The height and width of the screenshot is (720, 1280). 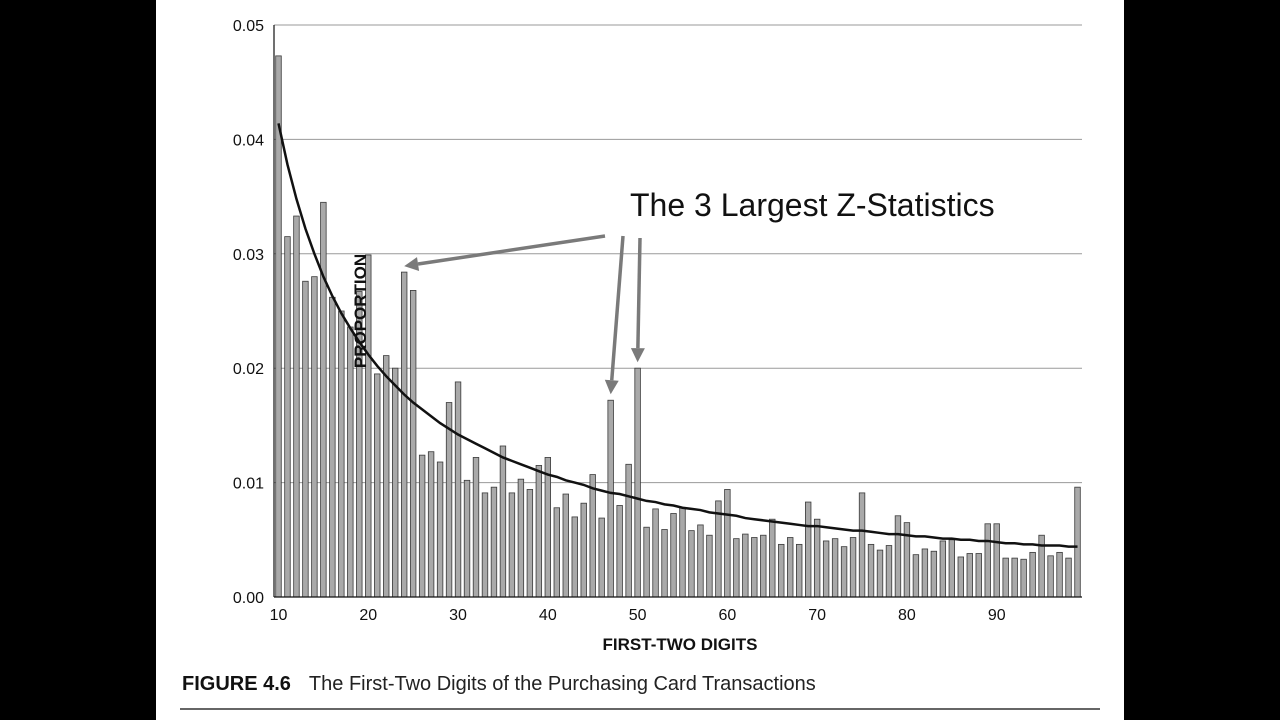 What do you see at coordinates (680, 644) in the screenshot?
I see `x-axis-title: FIRST-TWO DIGITS` at bounding box center [680, 644].